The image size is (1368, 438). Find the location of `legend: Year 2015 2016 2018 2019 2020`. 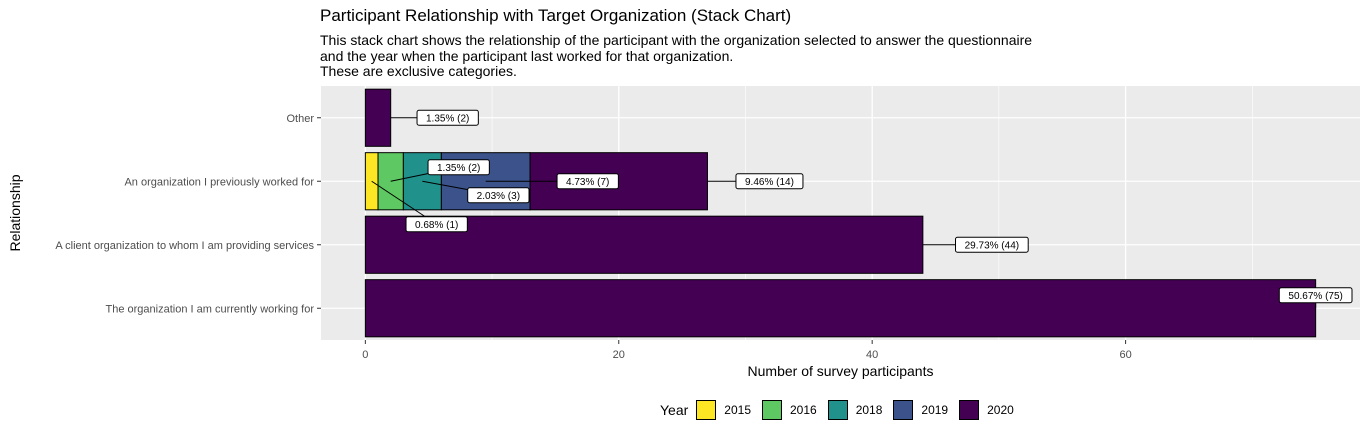

legend: Year 2015 2016 2018 2019 2020 is located at coordinates (842, 410).